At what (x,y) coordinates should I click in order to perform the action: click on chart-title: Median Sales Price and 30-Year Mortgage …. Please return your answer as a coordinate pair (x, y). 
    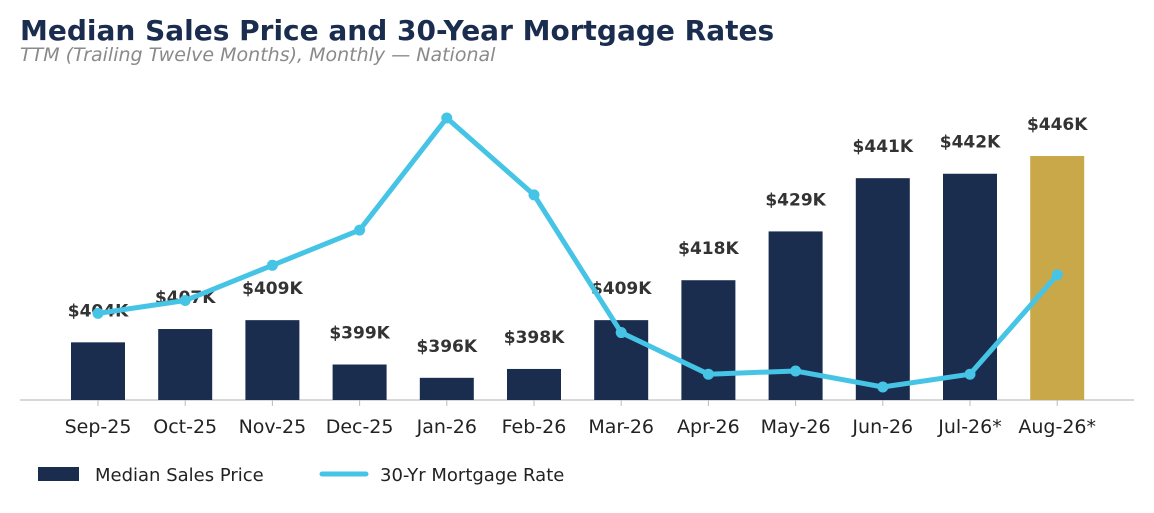
    Looking at the image, I should click on (397, 30).